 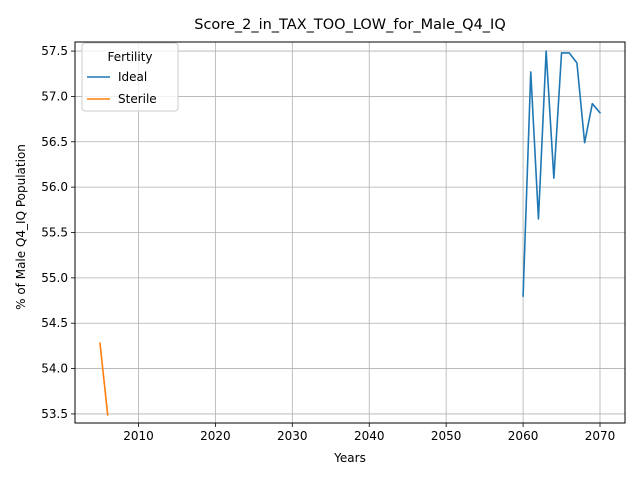 What do you see at coordinates (349, 458) in the screenshot?
I see `x-axis-label: Years` at bounding box center [349, 458].